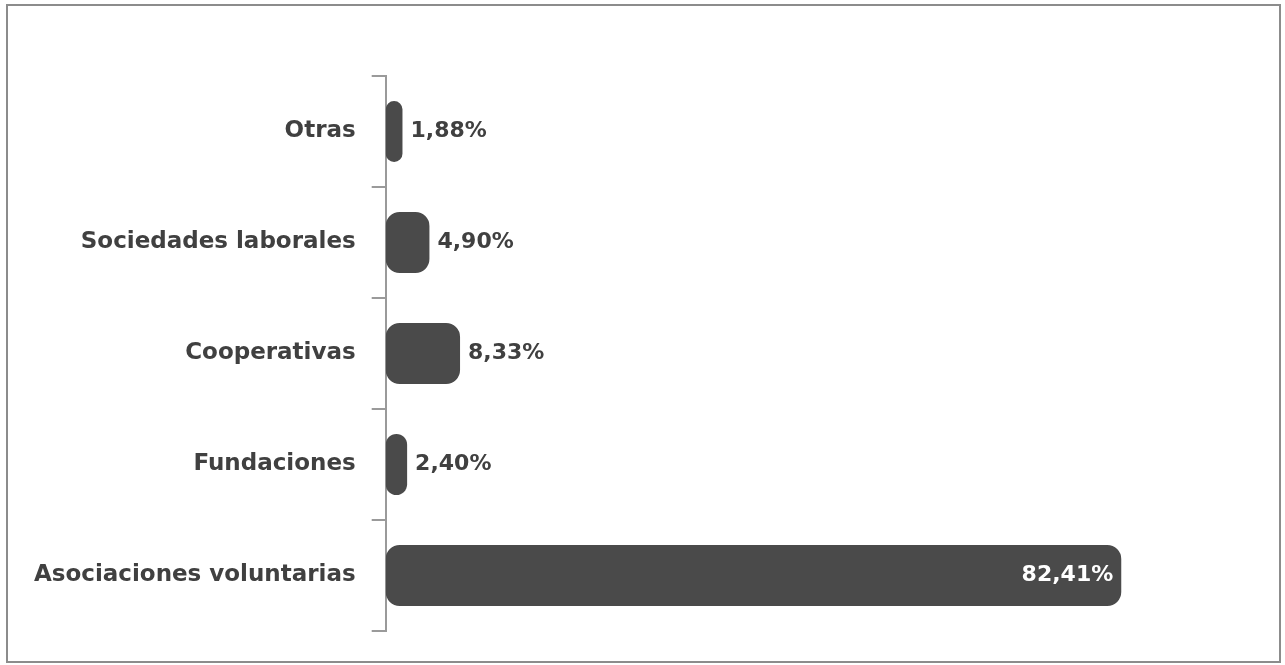  What do you see at coordinates (448, 130) in the screenshot?
I see `data-label: 1,88%` at bounding box center [448, 130].